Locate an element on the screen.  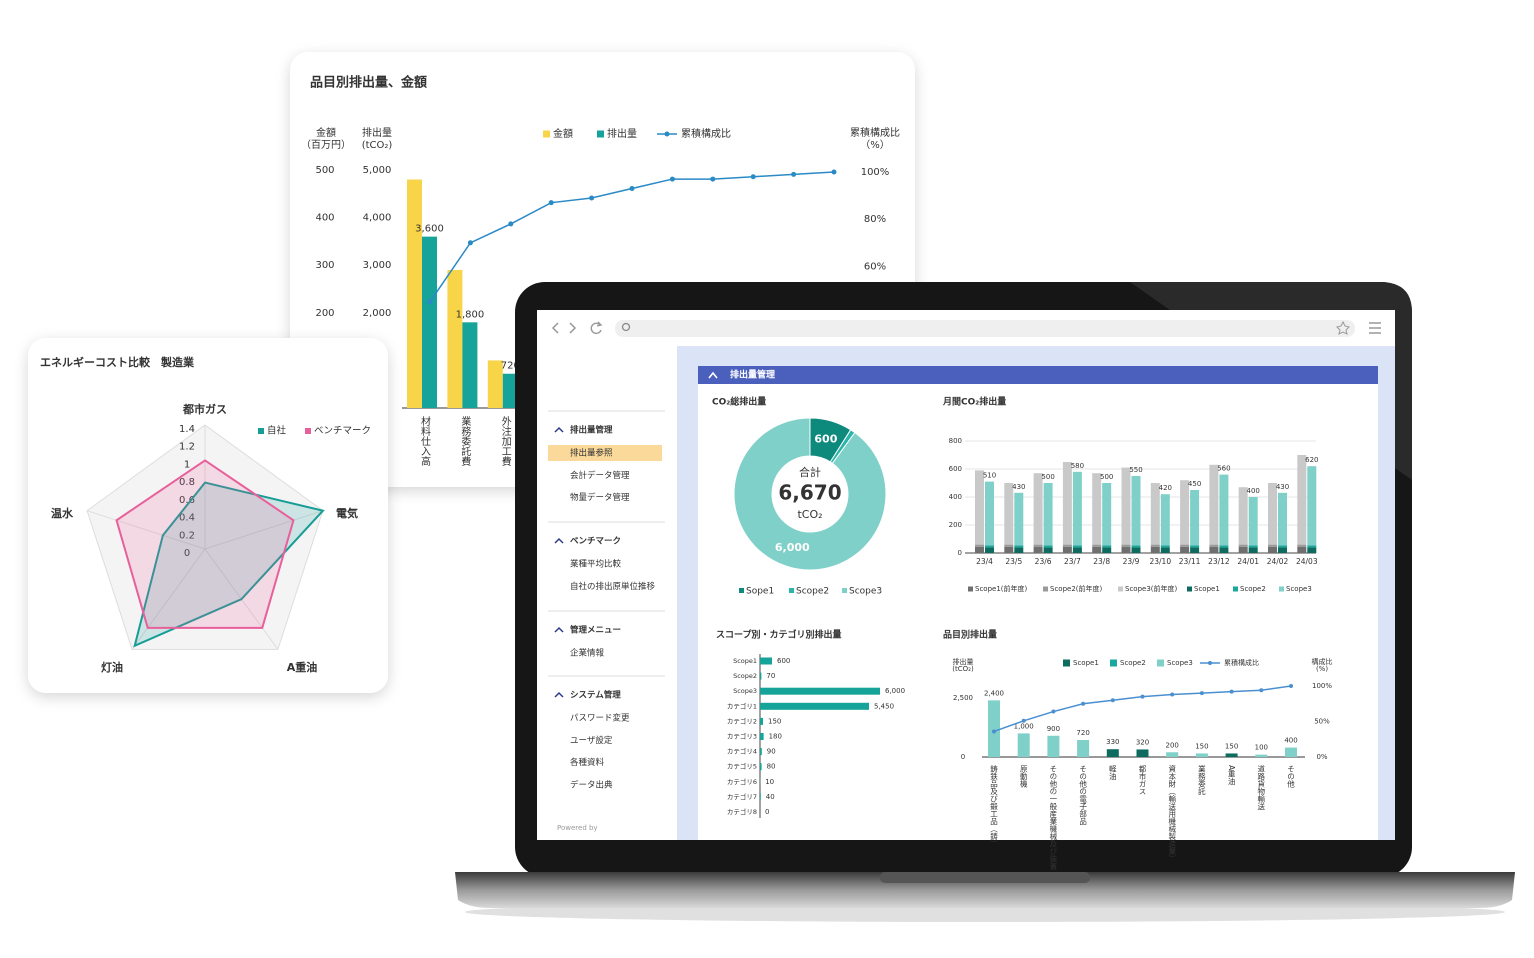
menu-item: 自社の排出原単位推移 is located at coordinates (613, 586).